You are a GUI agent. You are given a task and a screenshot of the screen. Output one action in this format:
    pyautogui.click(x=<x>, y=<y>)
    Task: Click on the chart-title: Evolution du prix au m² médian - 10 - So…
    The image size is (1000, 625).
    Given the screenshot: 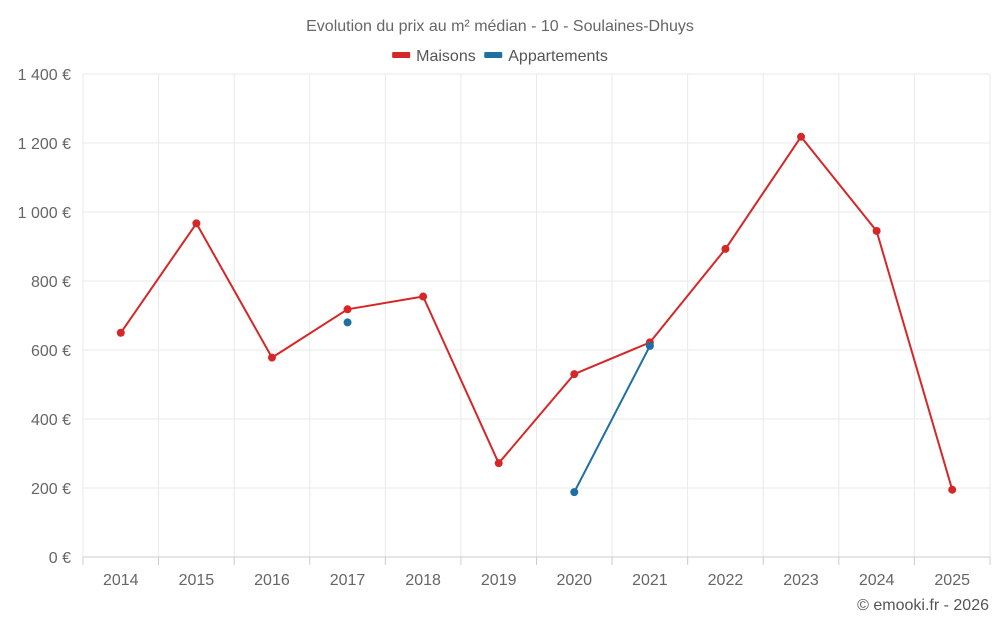 What is the action you would take?
    pyautogui.click(x=500, y=26)
    